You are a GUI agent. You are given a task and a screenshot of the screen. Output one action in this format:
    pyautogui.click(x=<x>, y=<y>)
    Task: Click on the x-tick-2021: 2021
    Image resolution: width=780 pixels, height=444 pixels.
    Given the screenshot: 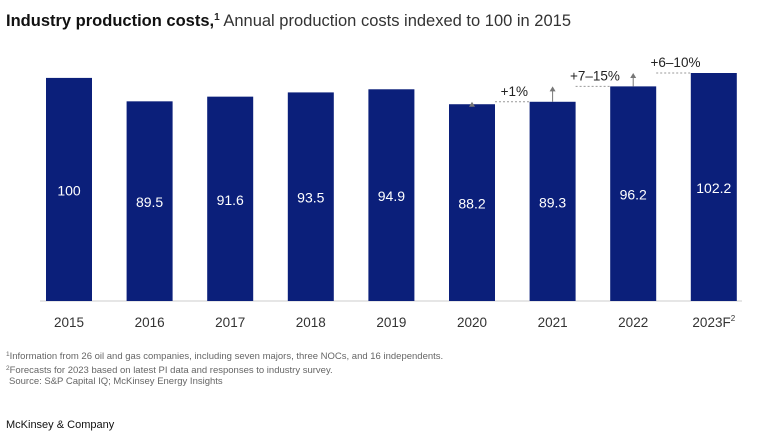 What is the action you would take?
    pyautogui.click(x=553, y=322)
    